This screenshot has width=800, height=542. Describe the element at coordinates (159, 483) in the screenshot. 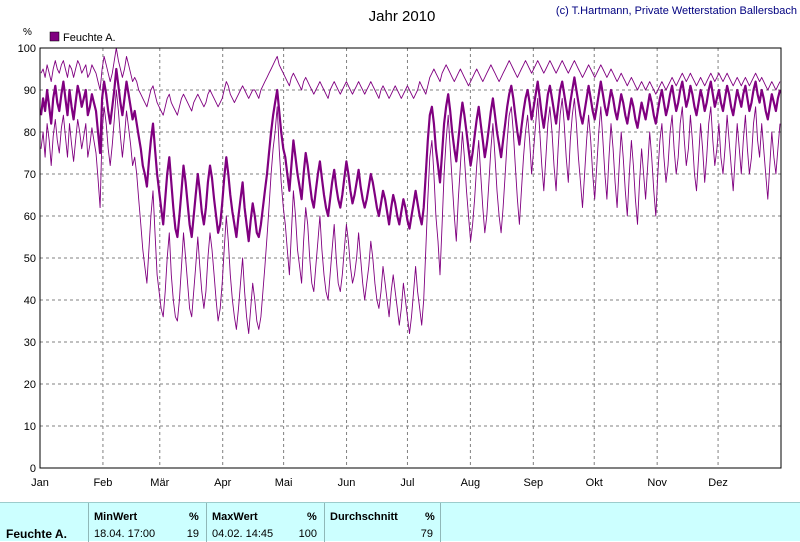

I see `x-tick-label: Mär` at that location.